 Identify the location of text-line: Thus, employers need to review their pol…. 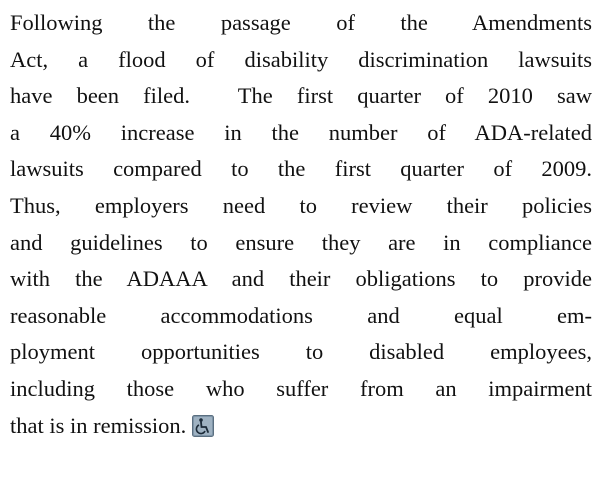
(301, 205).